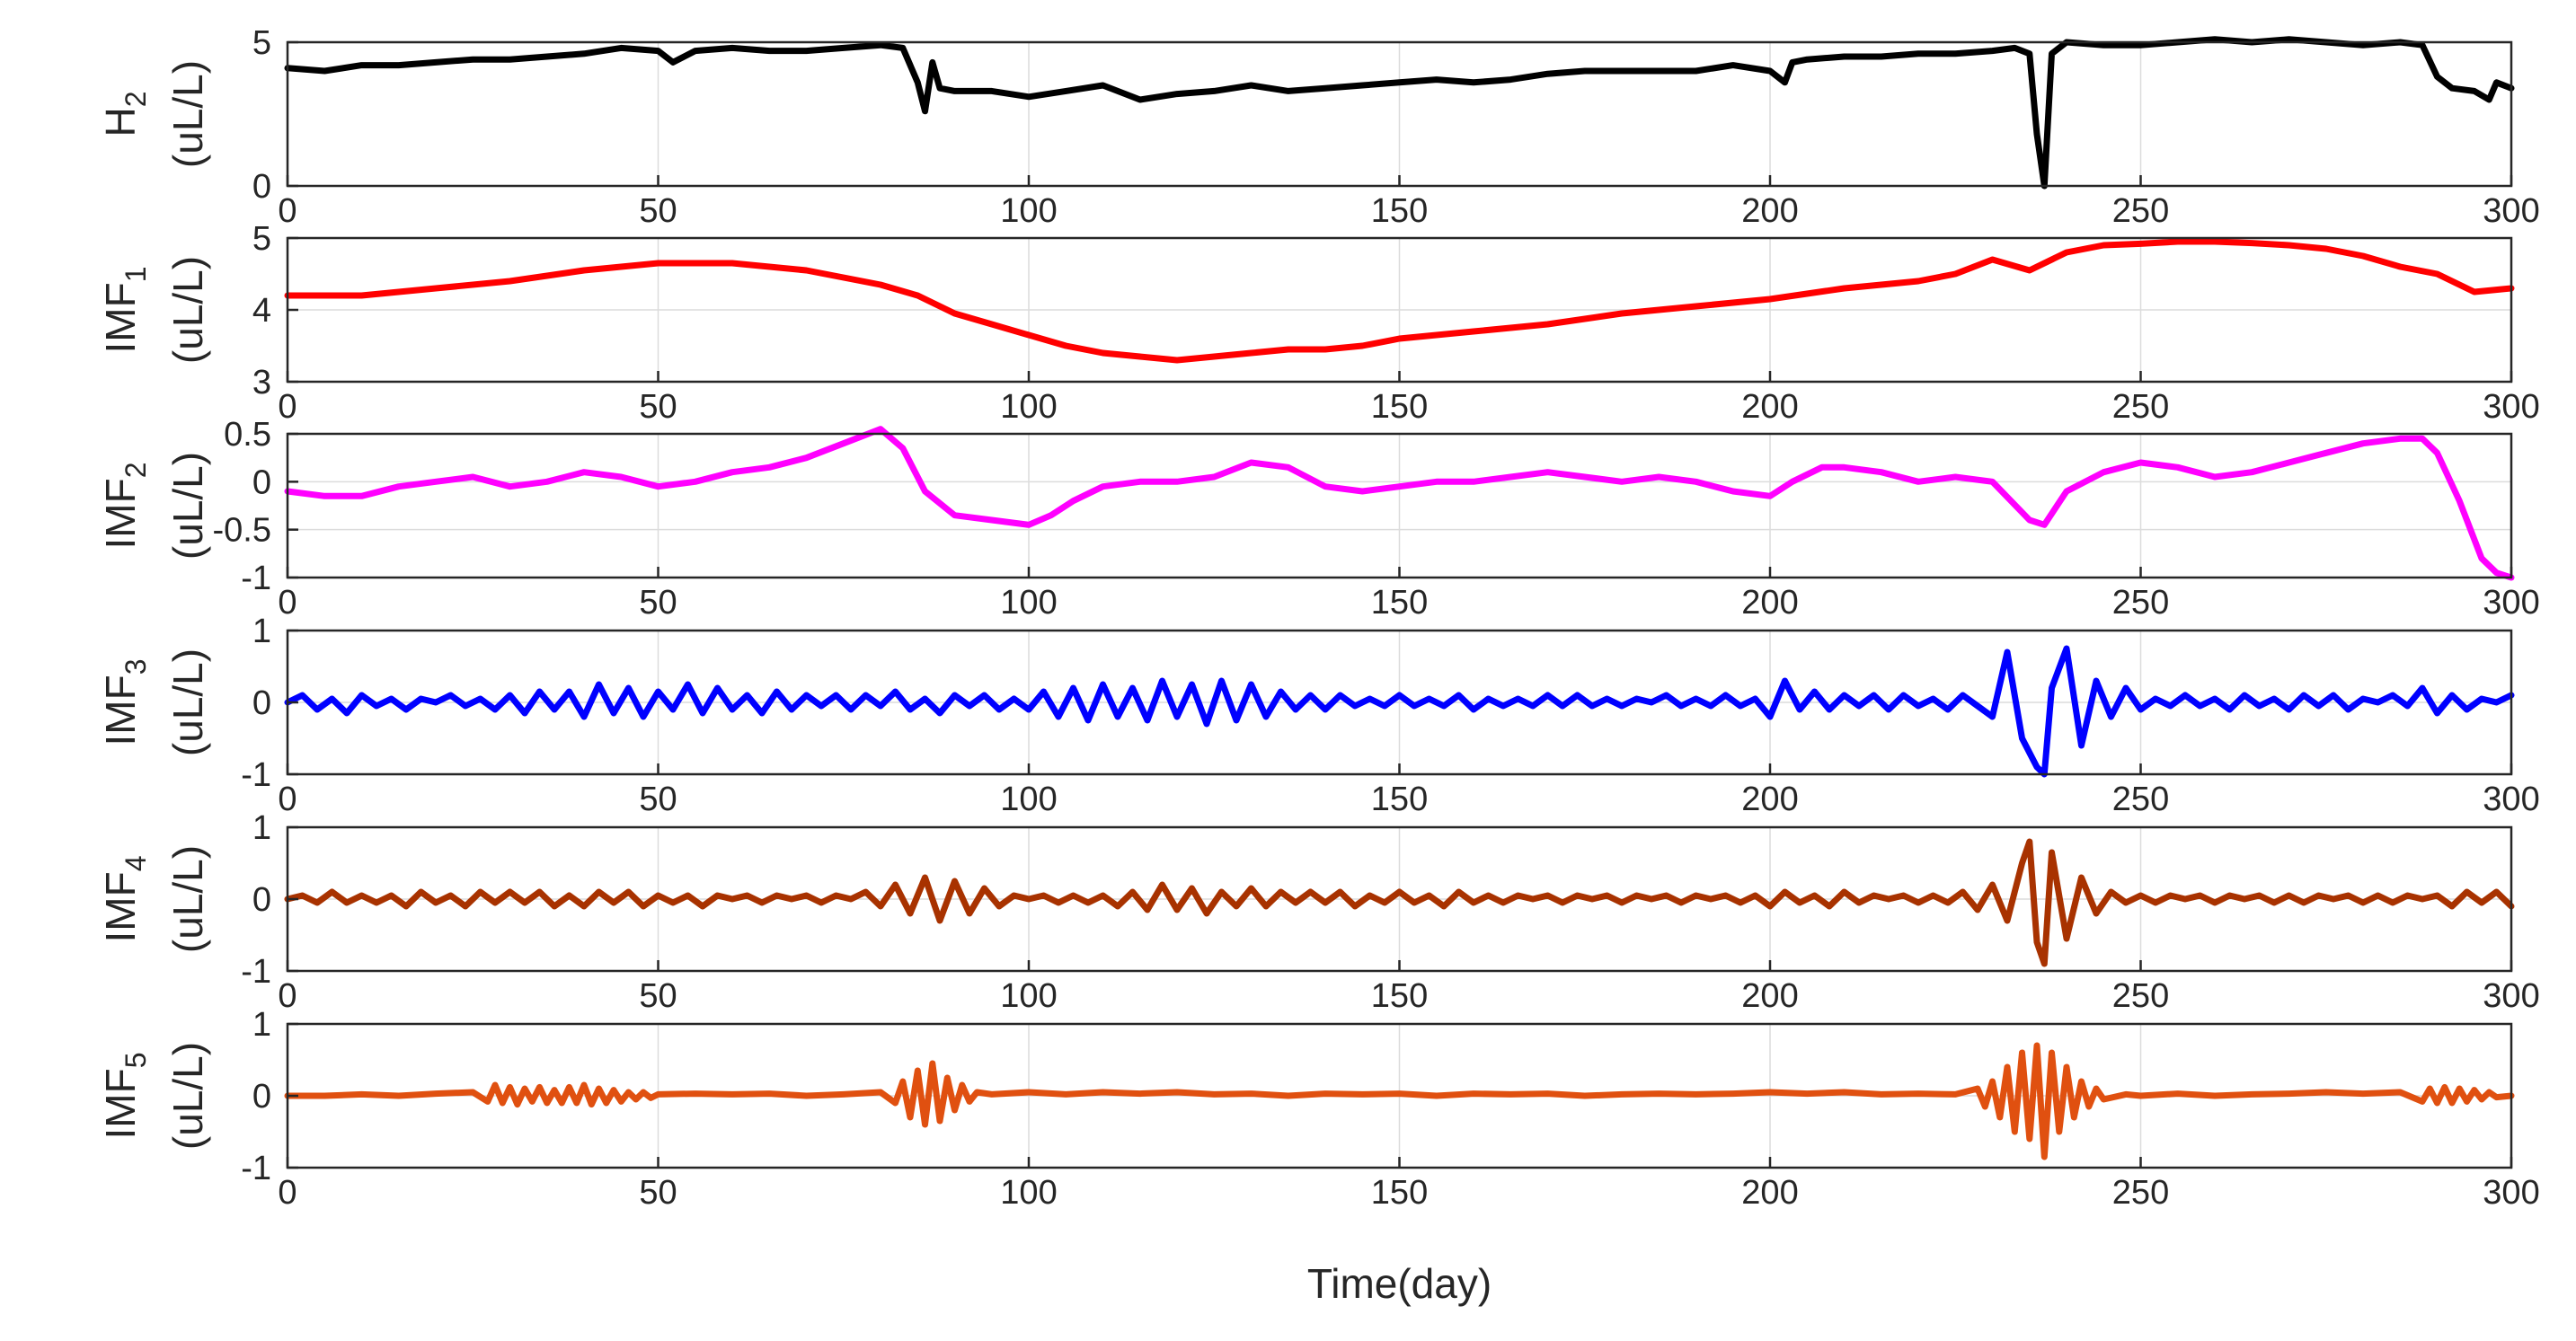  What do you see at coordinates (1399, 902) in the screenshot?
I see `series-line-imf4` at bounding box center [1399, 902].